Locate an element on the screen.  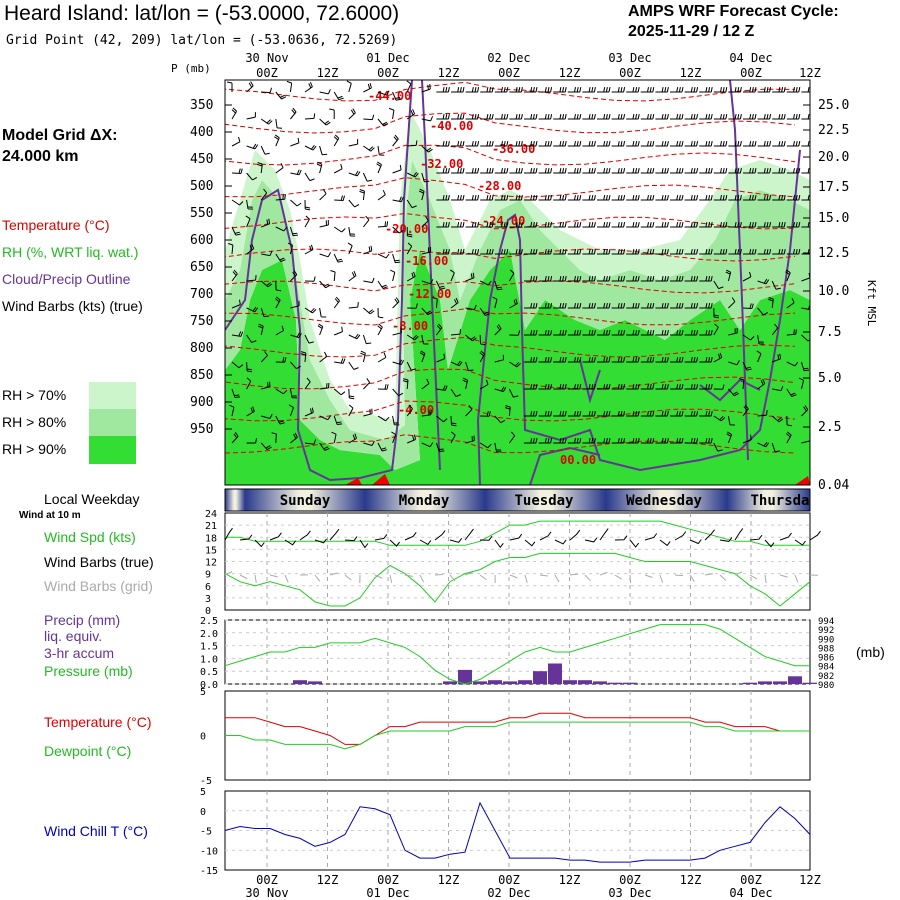
pressure-tick-label: 550 is located at coordinates (201, 213).